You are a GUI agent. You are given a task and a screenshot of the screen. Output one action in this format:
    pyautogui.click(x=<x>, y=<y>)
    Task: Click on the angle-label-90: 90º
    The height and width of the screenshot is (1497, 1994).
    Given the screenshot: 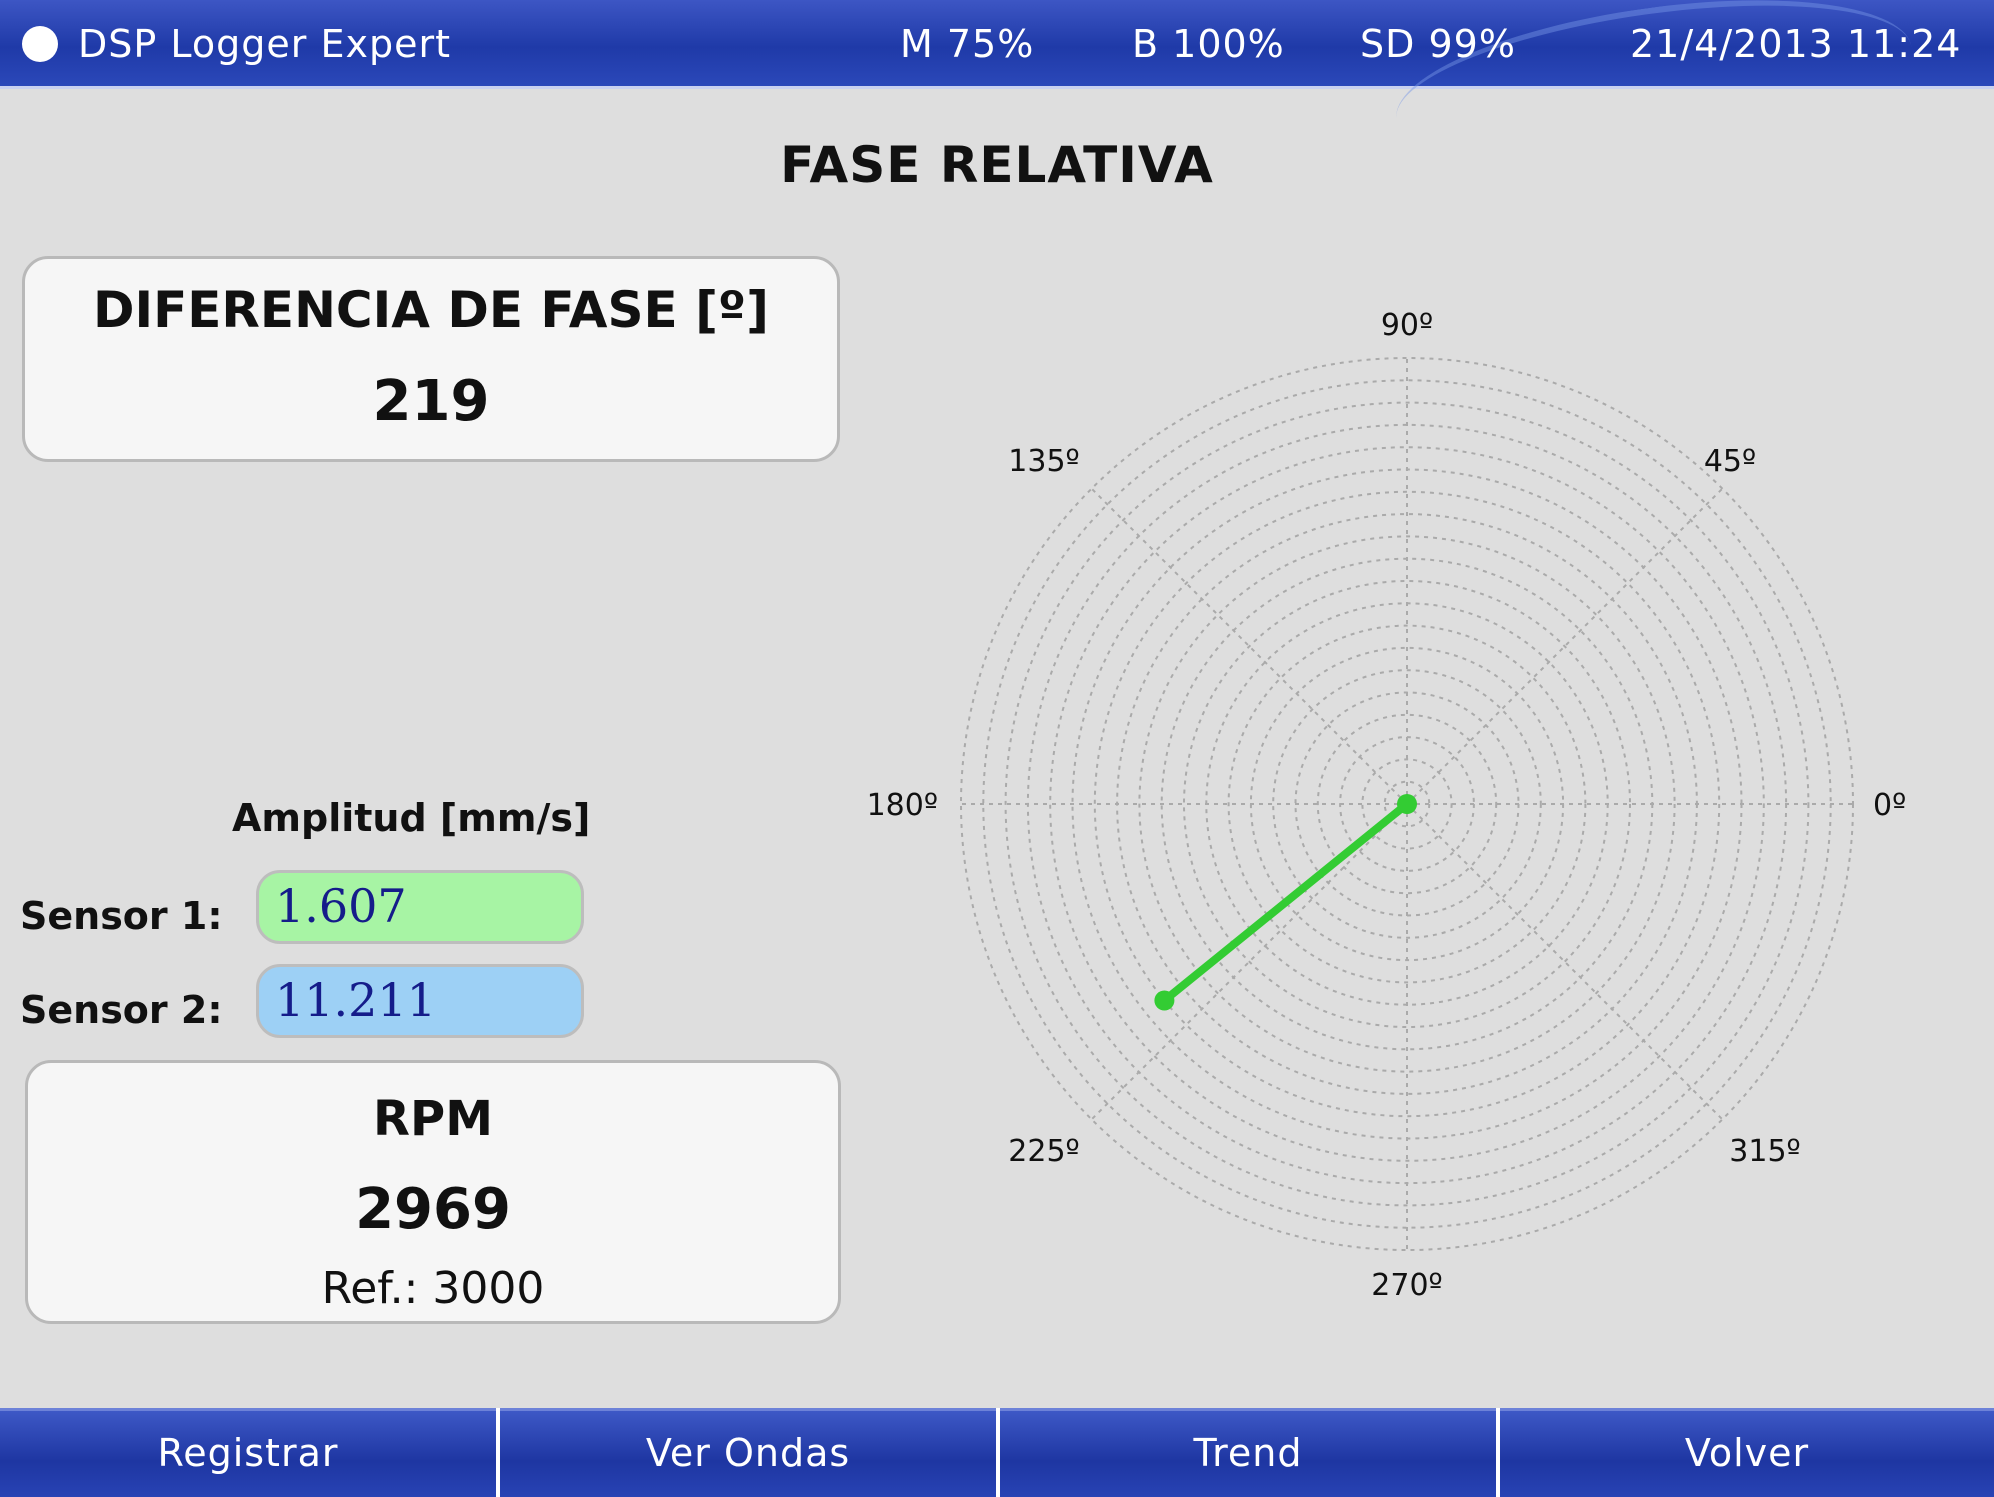 What is the action you would take?
    pyautogui.click(x=1407, y=325)
    